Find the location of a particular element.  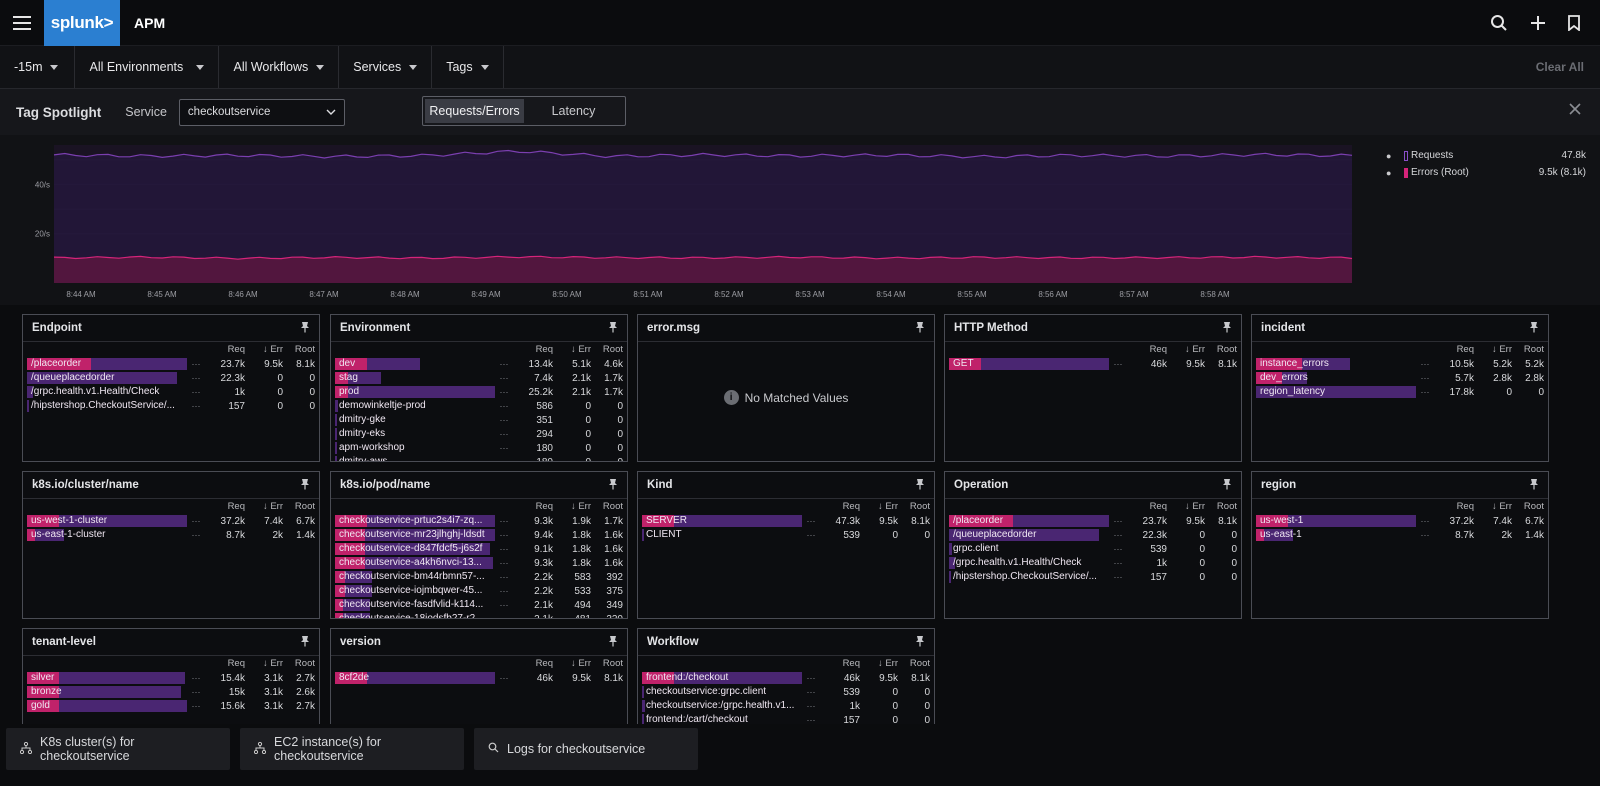

row-bar: demowinkeltje-prod is located at coordinates (415, 406).